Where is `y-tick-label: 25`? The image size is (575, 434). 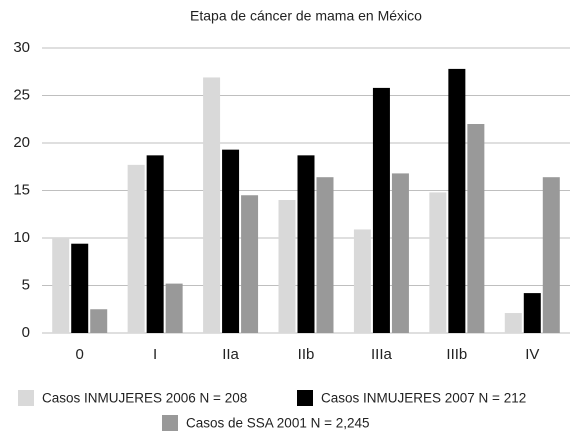 y-tick-label: 25 is located at coordinates (21, 94).